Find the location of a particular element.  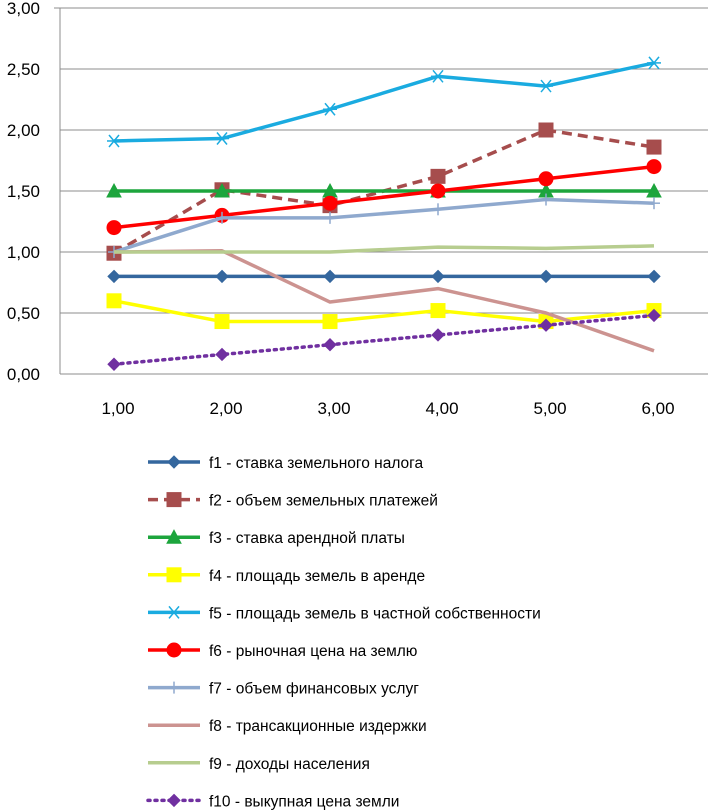

series-8-line is located at coordinates (384, 301).